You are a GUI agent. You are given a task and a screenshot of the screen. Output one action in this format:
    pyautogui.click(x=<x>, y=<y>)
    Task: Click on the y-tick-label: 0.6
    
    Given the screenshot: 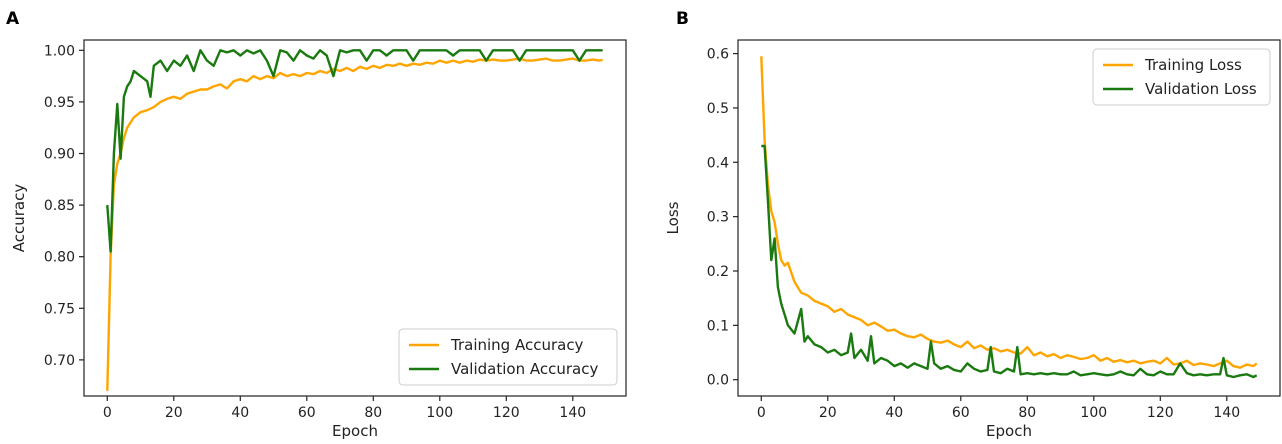 What is the action you would take?
    pyautogui.click(x=718, y=55)
    